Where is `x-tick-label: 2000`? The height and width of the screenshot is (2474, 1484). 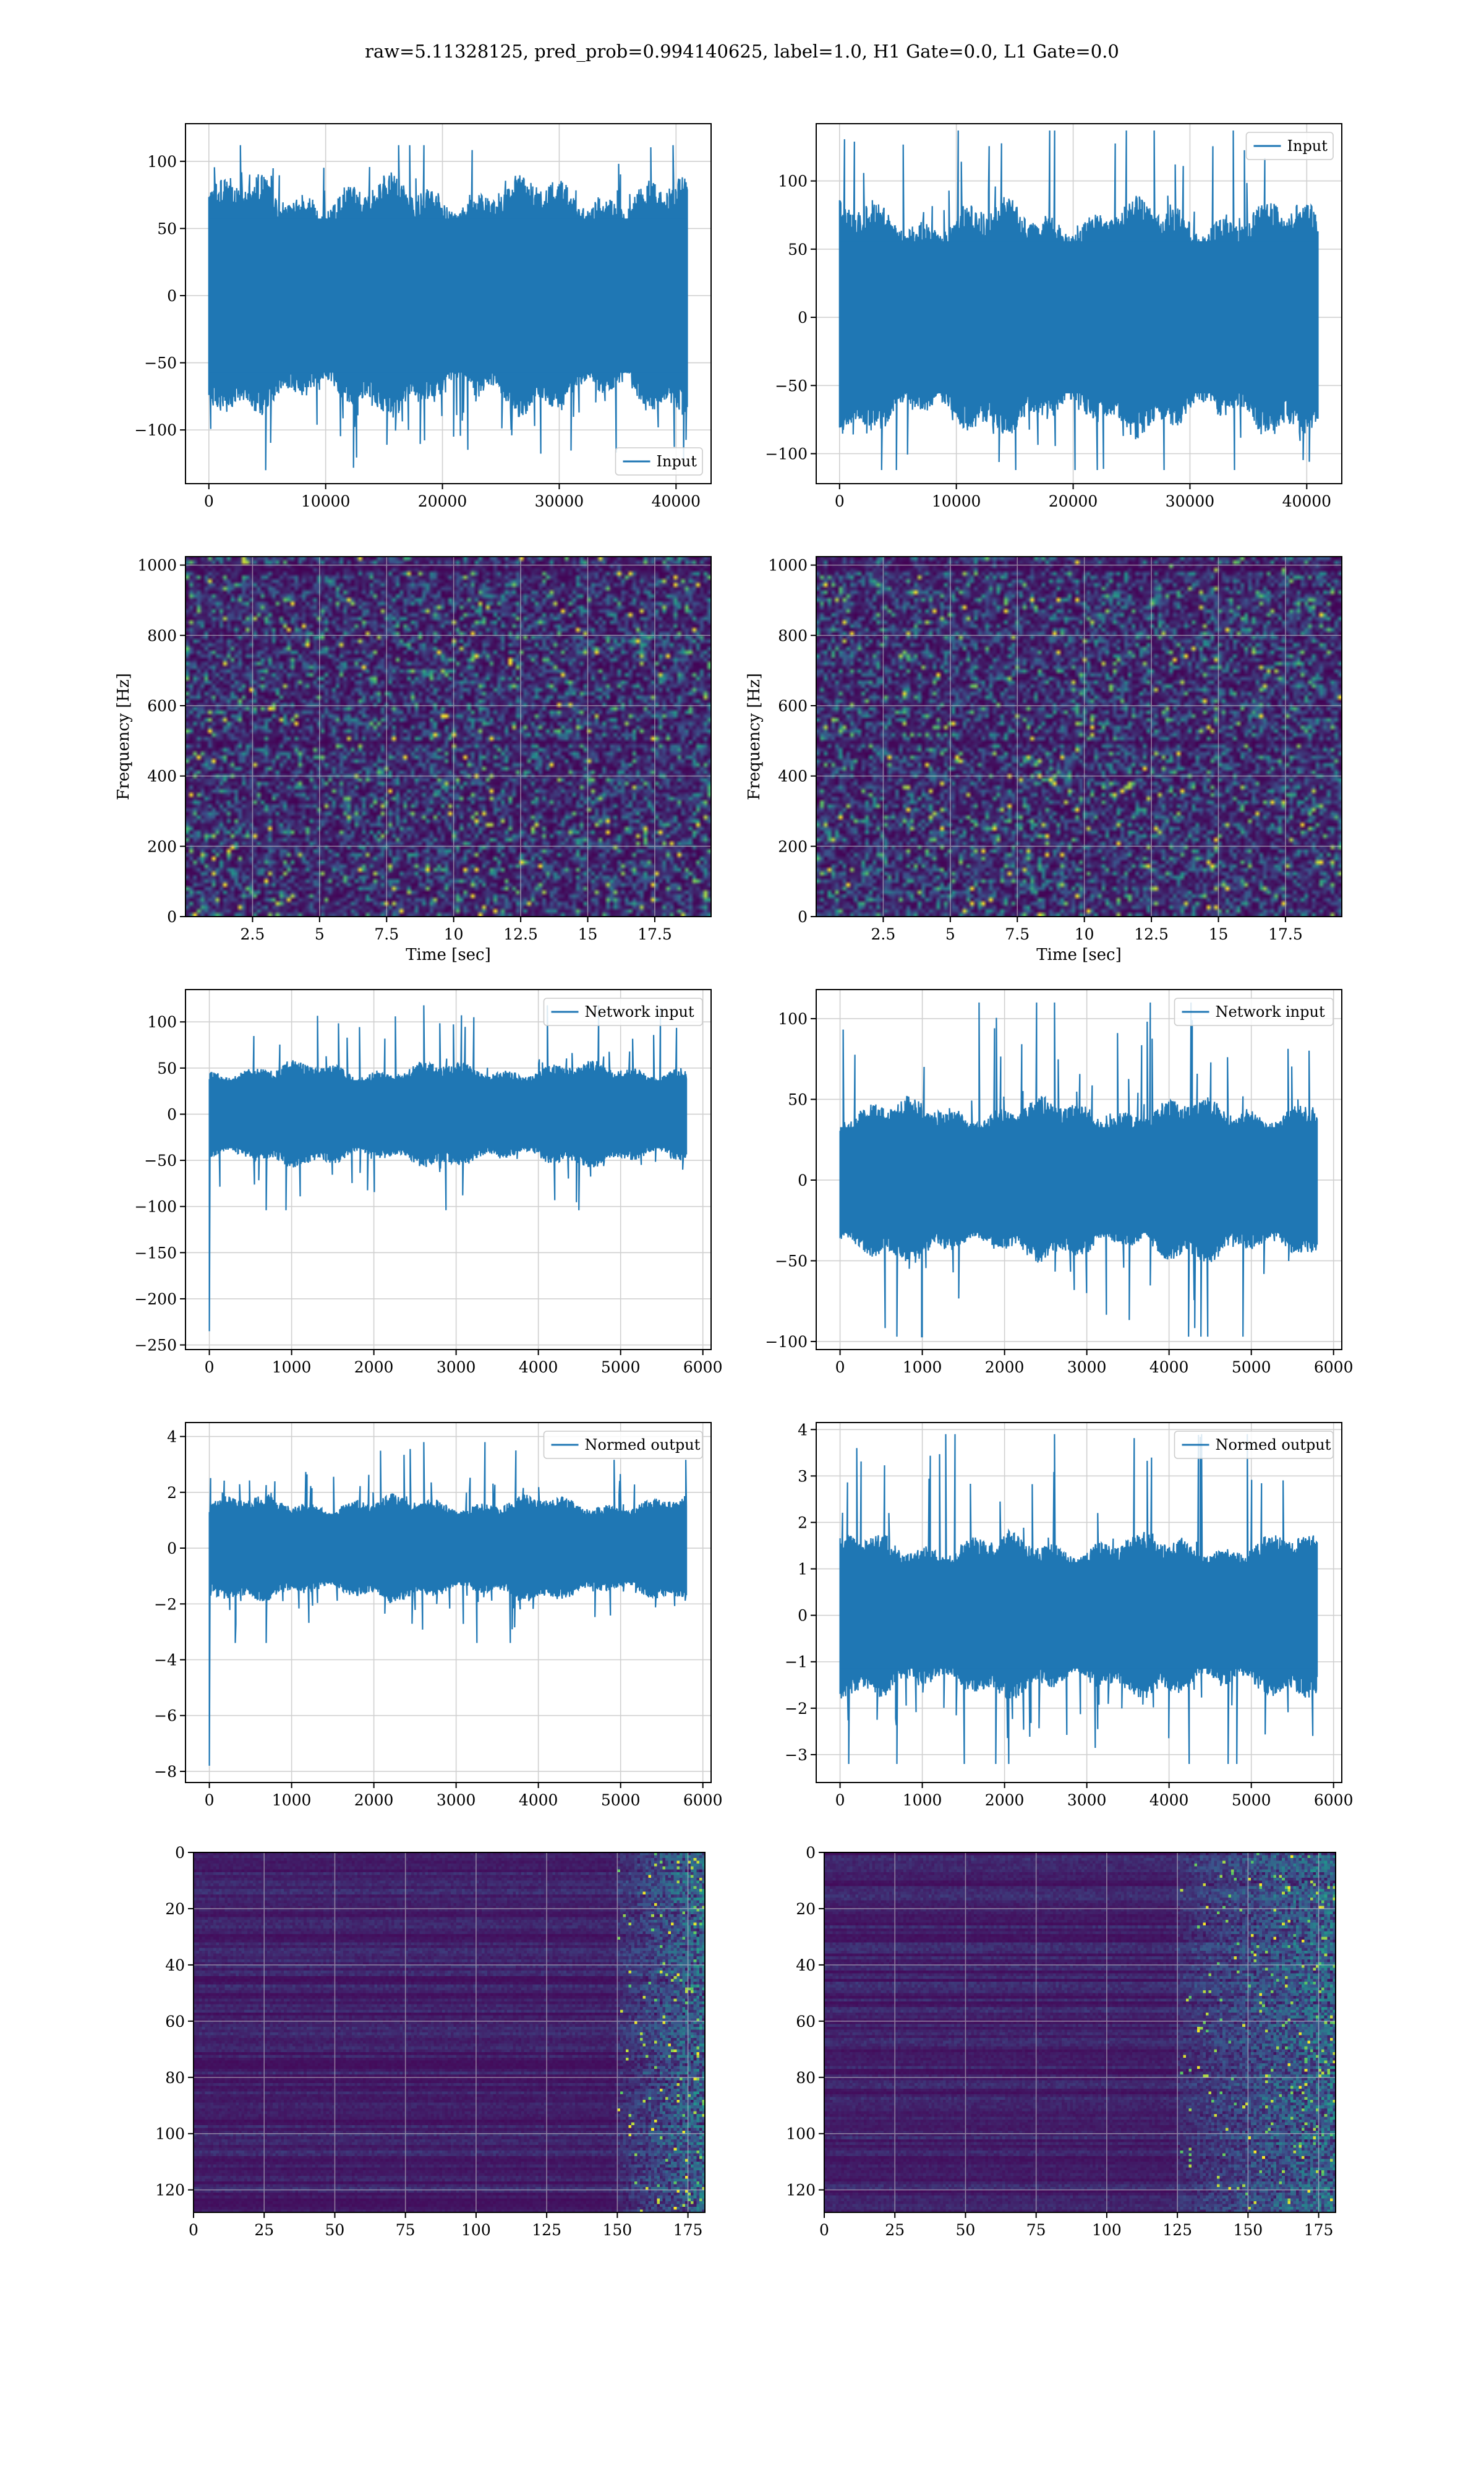
x-tick-label: 2000 is located at coordinates (374, 1367).